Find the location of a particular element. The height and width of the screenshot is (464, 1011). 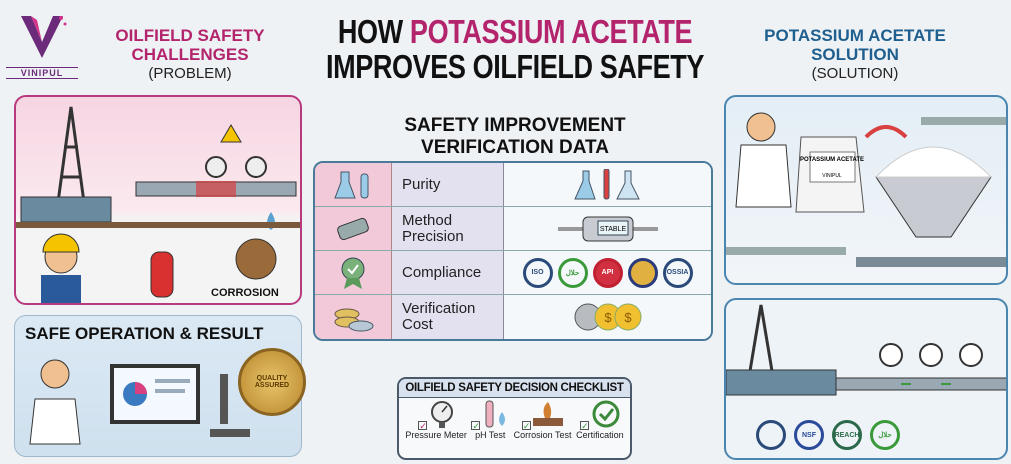

checklist-item: ✓ Pressure Meter is located at coordinates (436, 420).